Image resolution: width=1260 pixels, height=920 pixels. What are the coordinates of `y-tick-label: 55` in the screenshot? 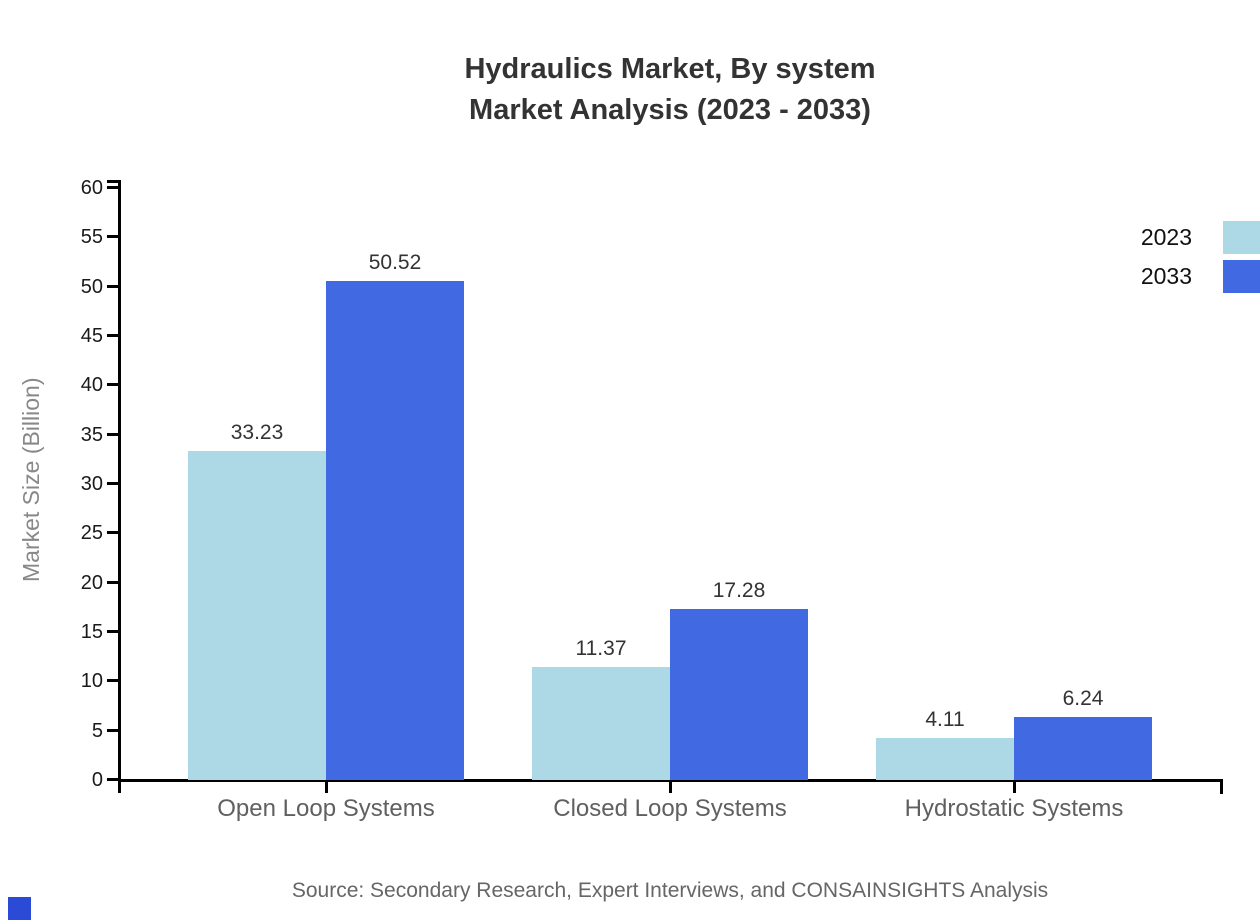 It's located at (91, 237).